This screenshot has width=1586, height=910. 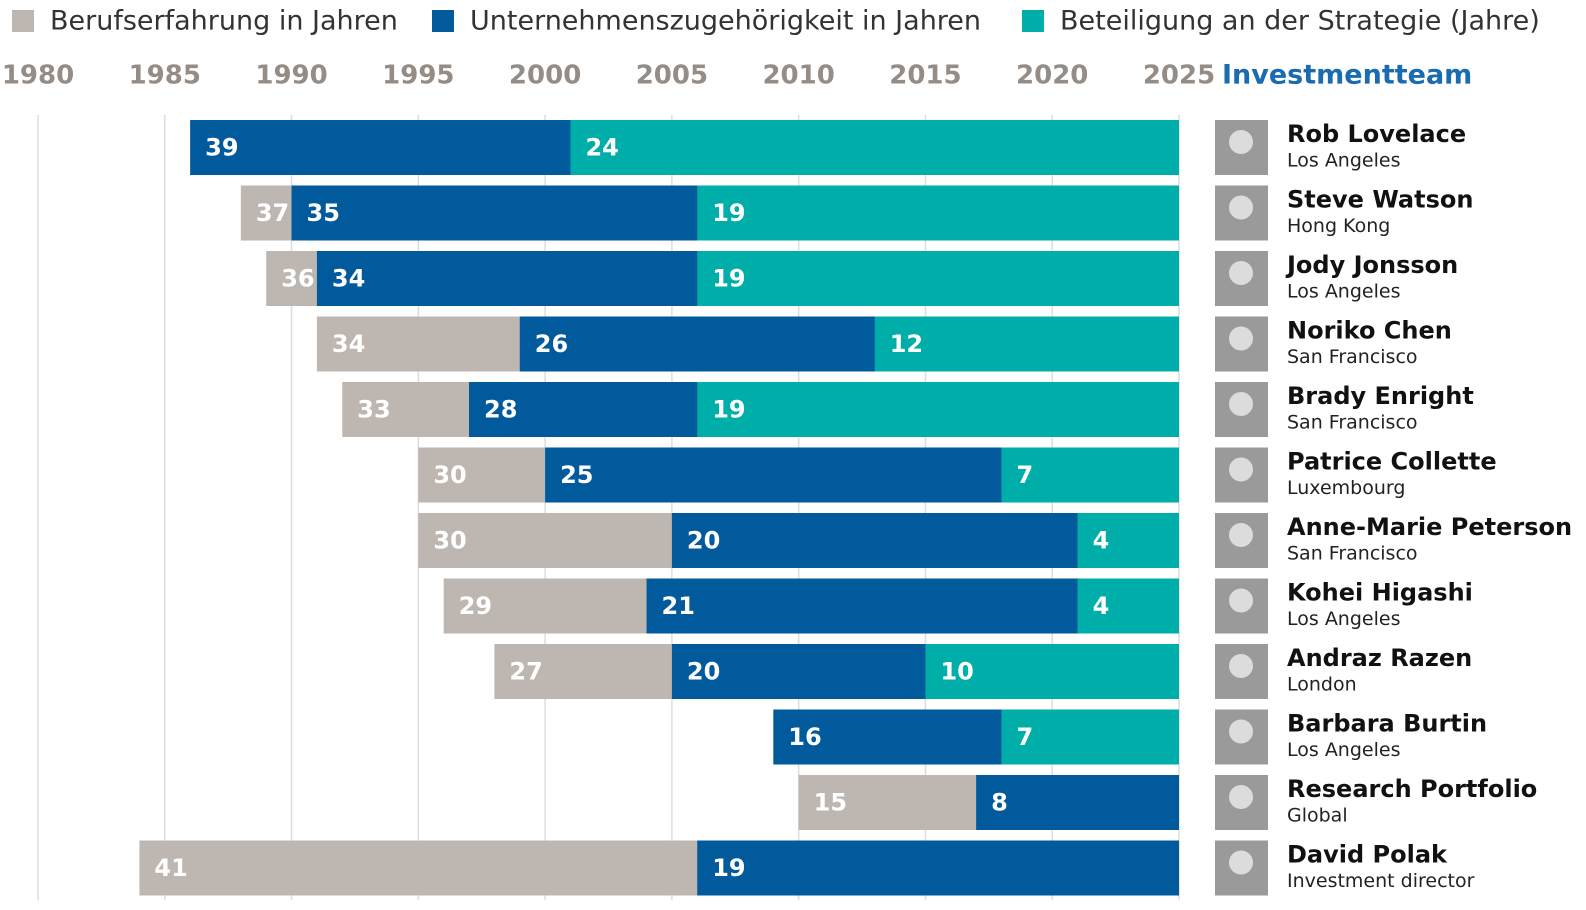 What do you see at coordinates (1412, 789) in the screenshot?
I see `person-name: Research Portfolio` at bounding box center [1412, 789].